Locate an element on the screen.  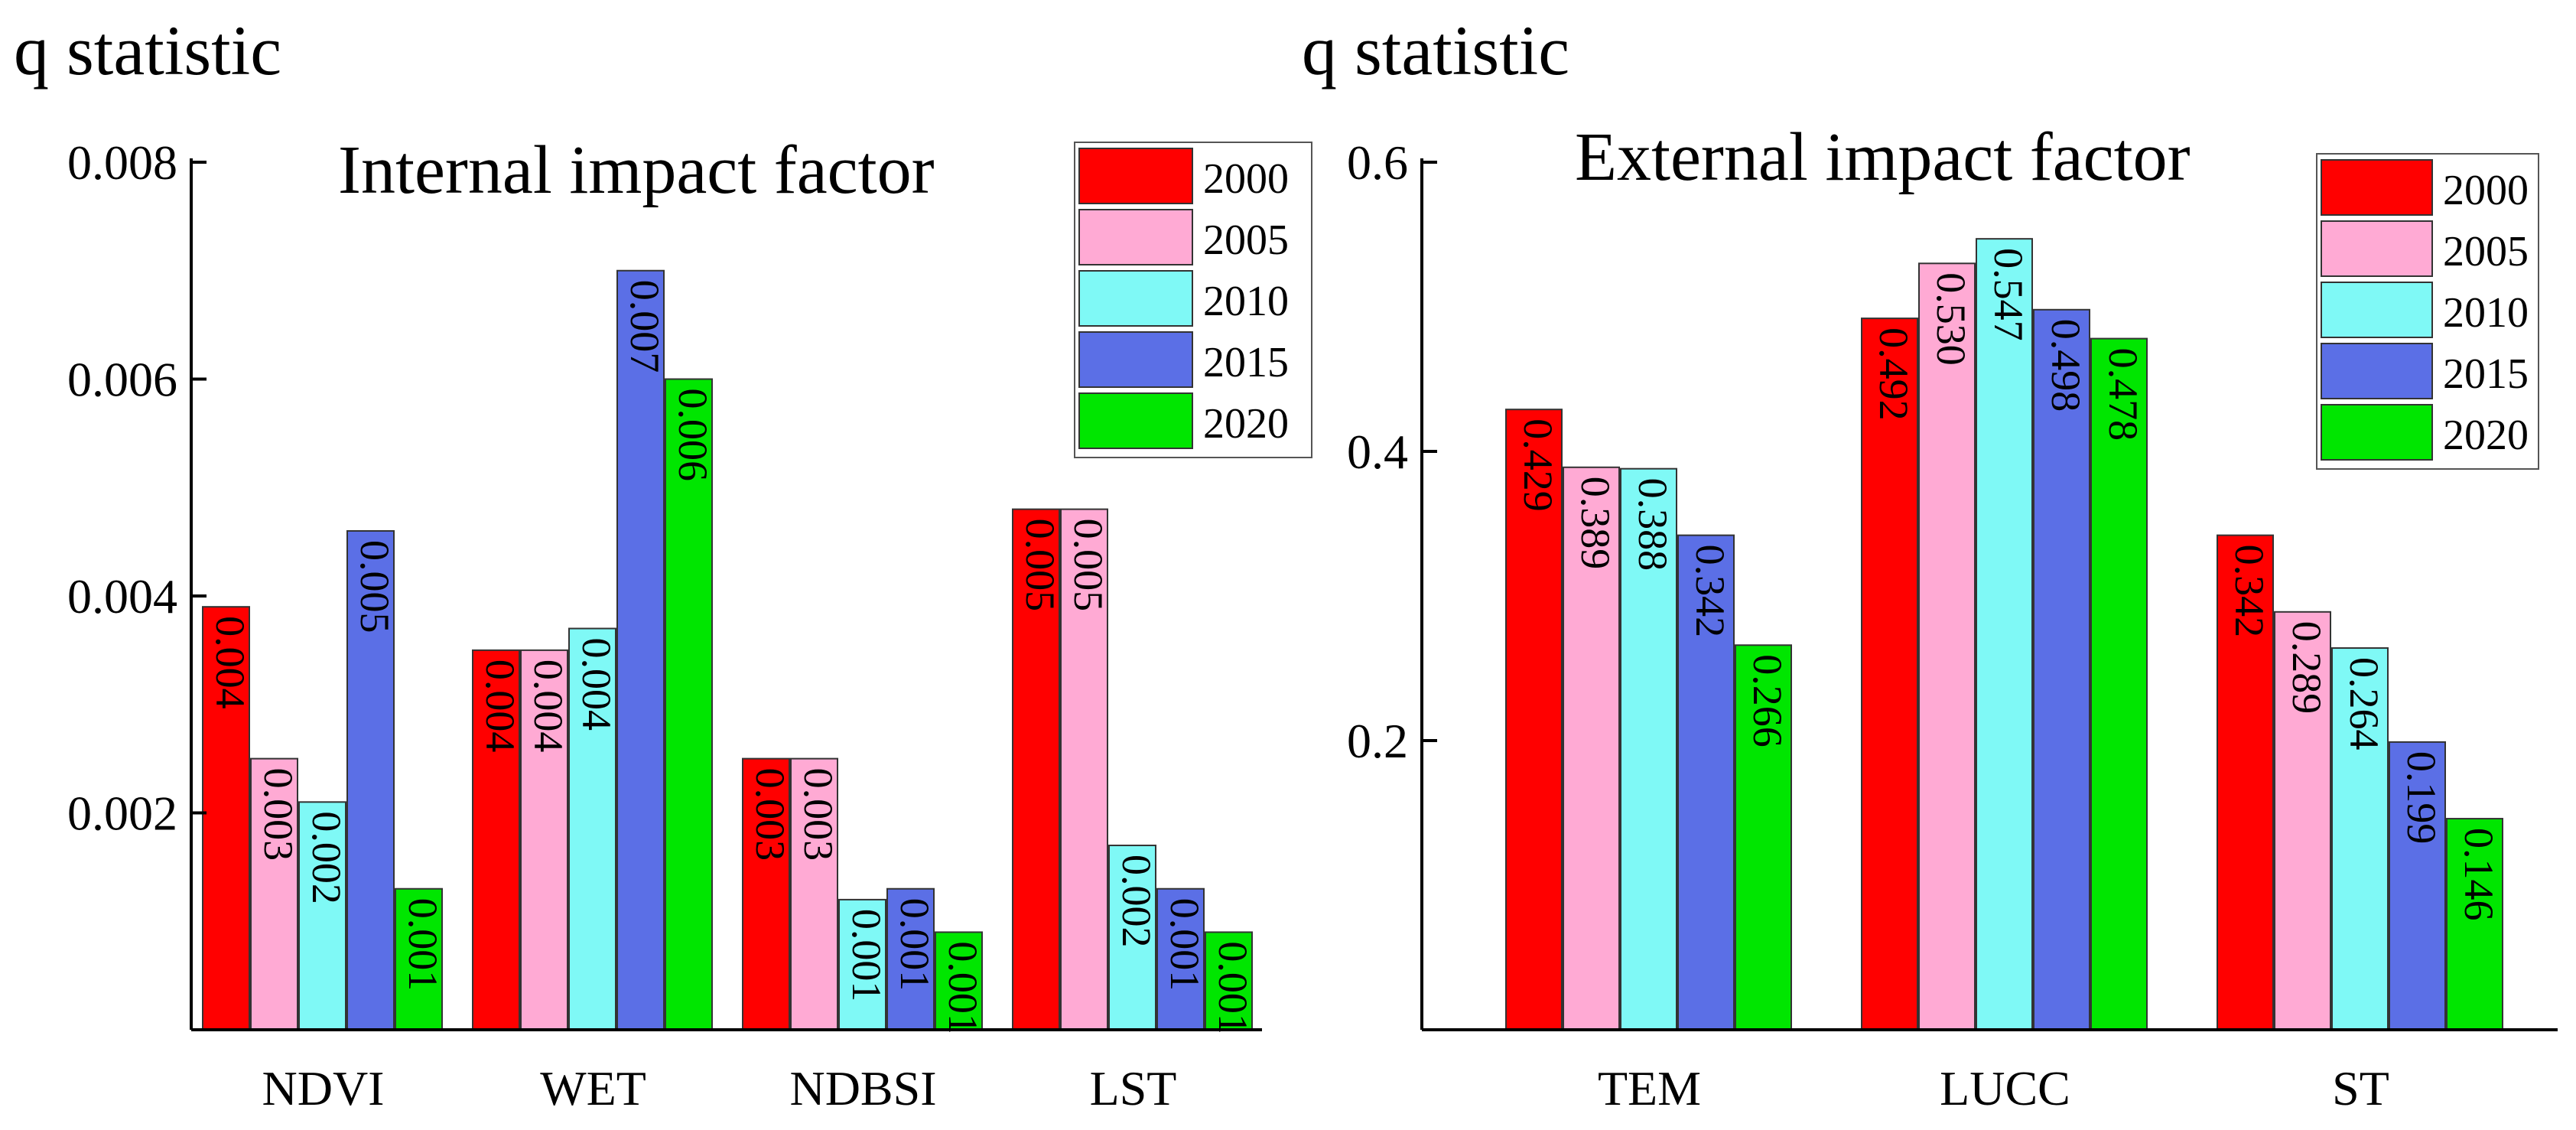
bar-ndvi-2010 is located at coordinates (322, 916).